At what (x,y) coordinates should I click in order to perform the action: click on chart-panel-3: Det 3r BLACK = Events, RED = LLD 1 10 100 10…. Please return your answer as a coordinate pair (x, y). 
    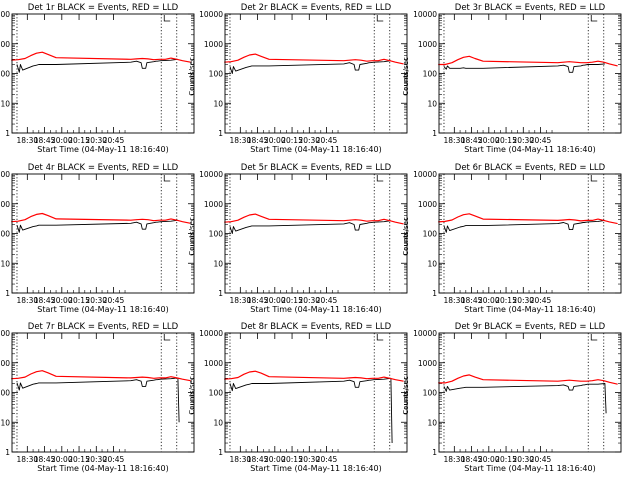
    Looking at the image, I should click on (512, 78).